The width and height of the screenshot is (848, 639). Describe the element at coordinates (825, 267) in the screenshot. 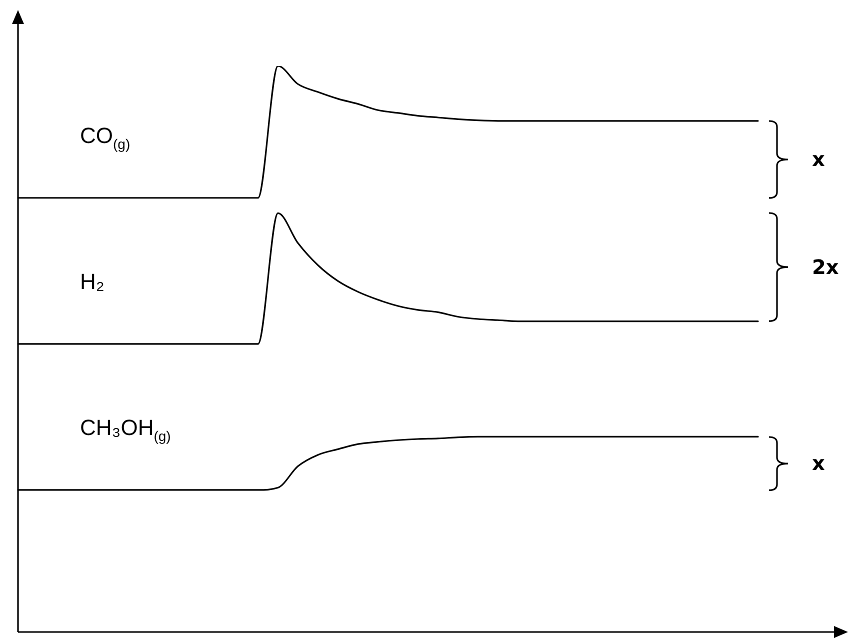

I see `annotation: 2x` at that location.